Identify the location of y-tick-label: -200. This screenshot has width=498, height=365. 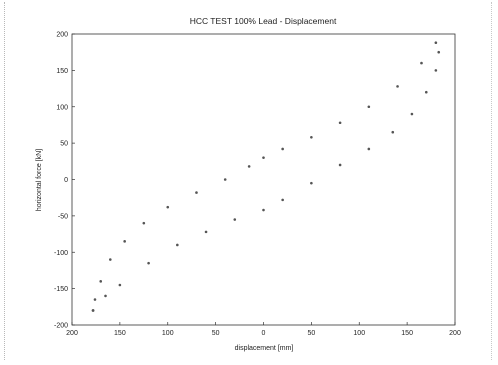
(61, 326).